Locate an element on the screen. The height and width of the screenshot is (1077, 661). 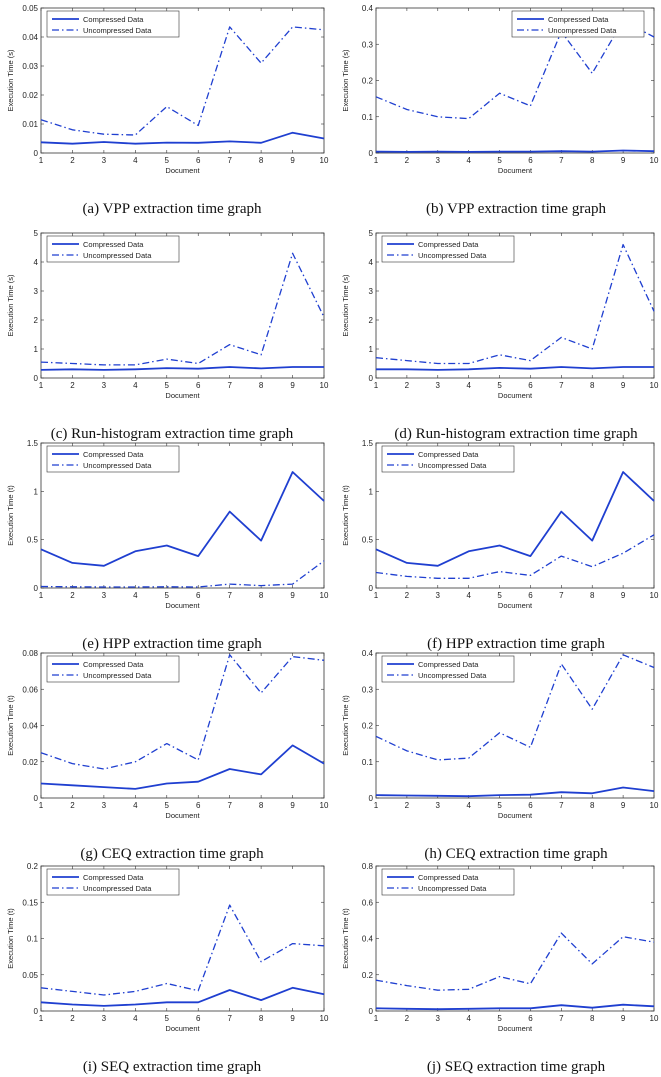
y-tick-label: 3 is located at coordinates (36, 291).